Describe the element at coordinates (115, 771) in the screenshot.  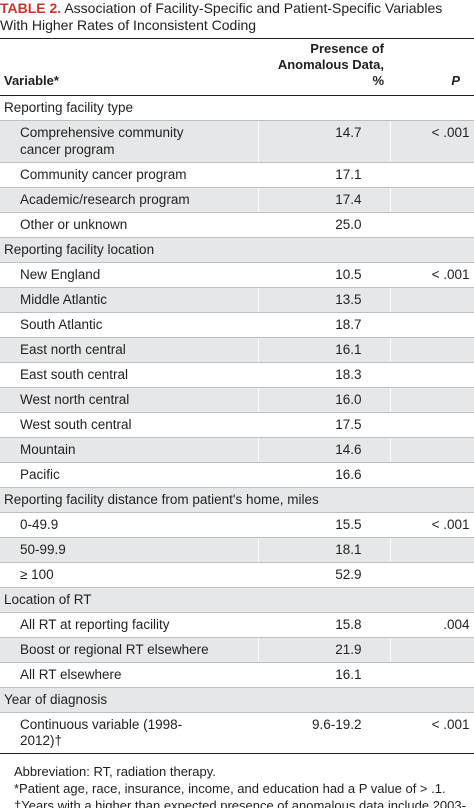
I see `footnote: Abbreviation: RT, radiation therapy.` at that location.